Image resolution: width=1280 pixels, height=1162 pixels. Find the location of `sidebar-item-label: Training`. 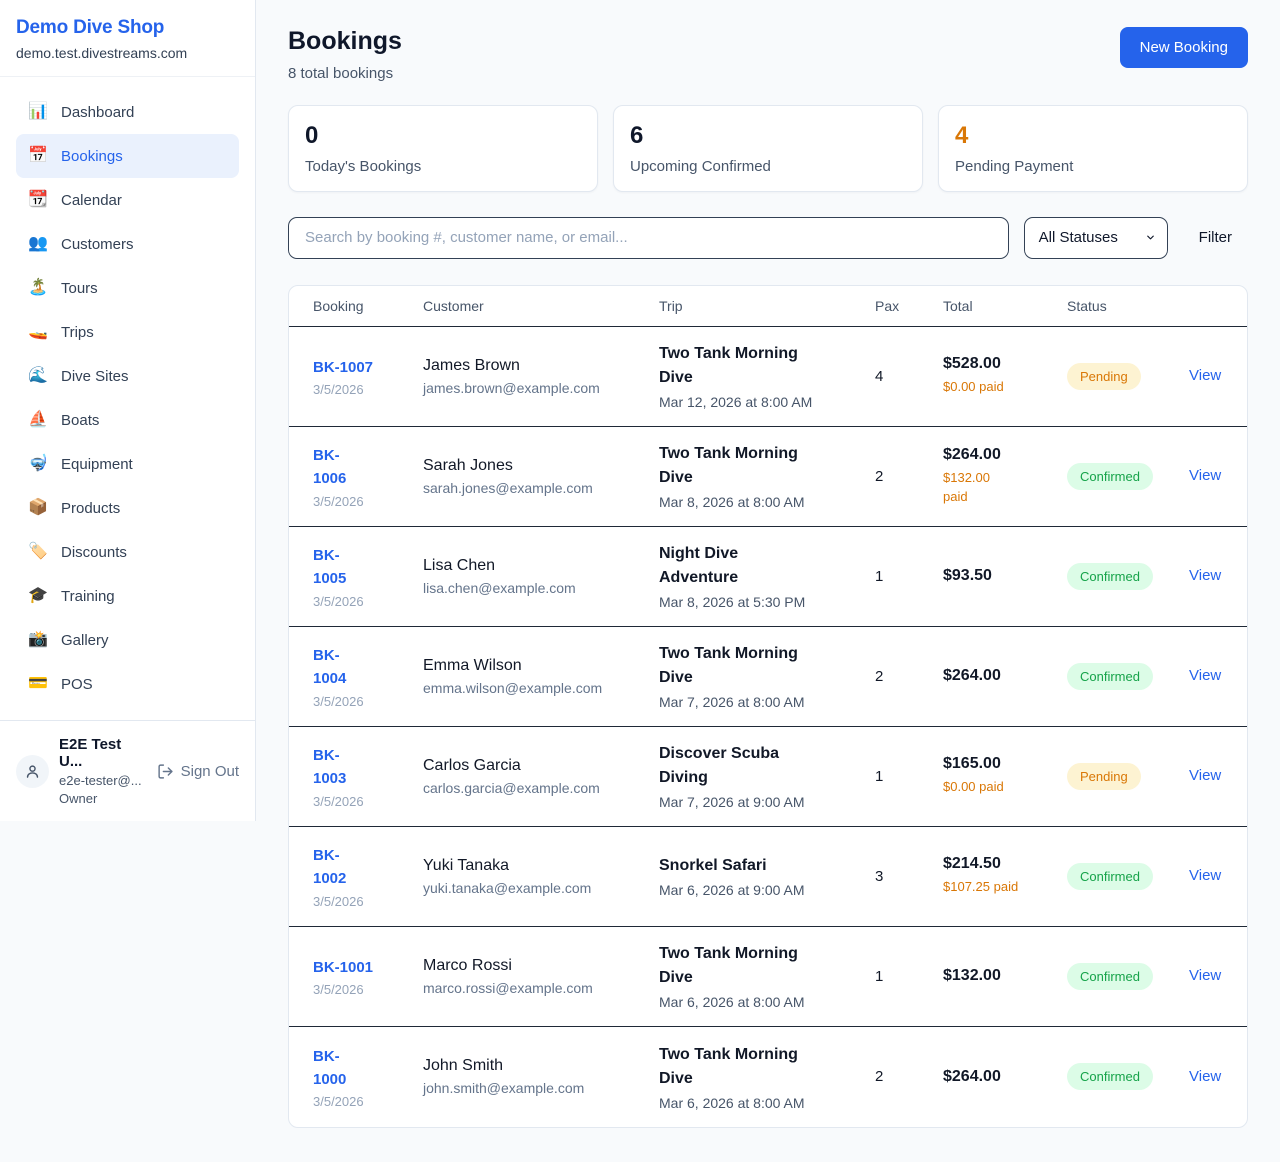

sidebar-item-label: Training is located at coordinates (88, 596).